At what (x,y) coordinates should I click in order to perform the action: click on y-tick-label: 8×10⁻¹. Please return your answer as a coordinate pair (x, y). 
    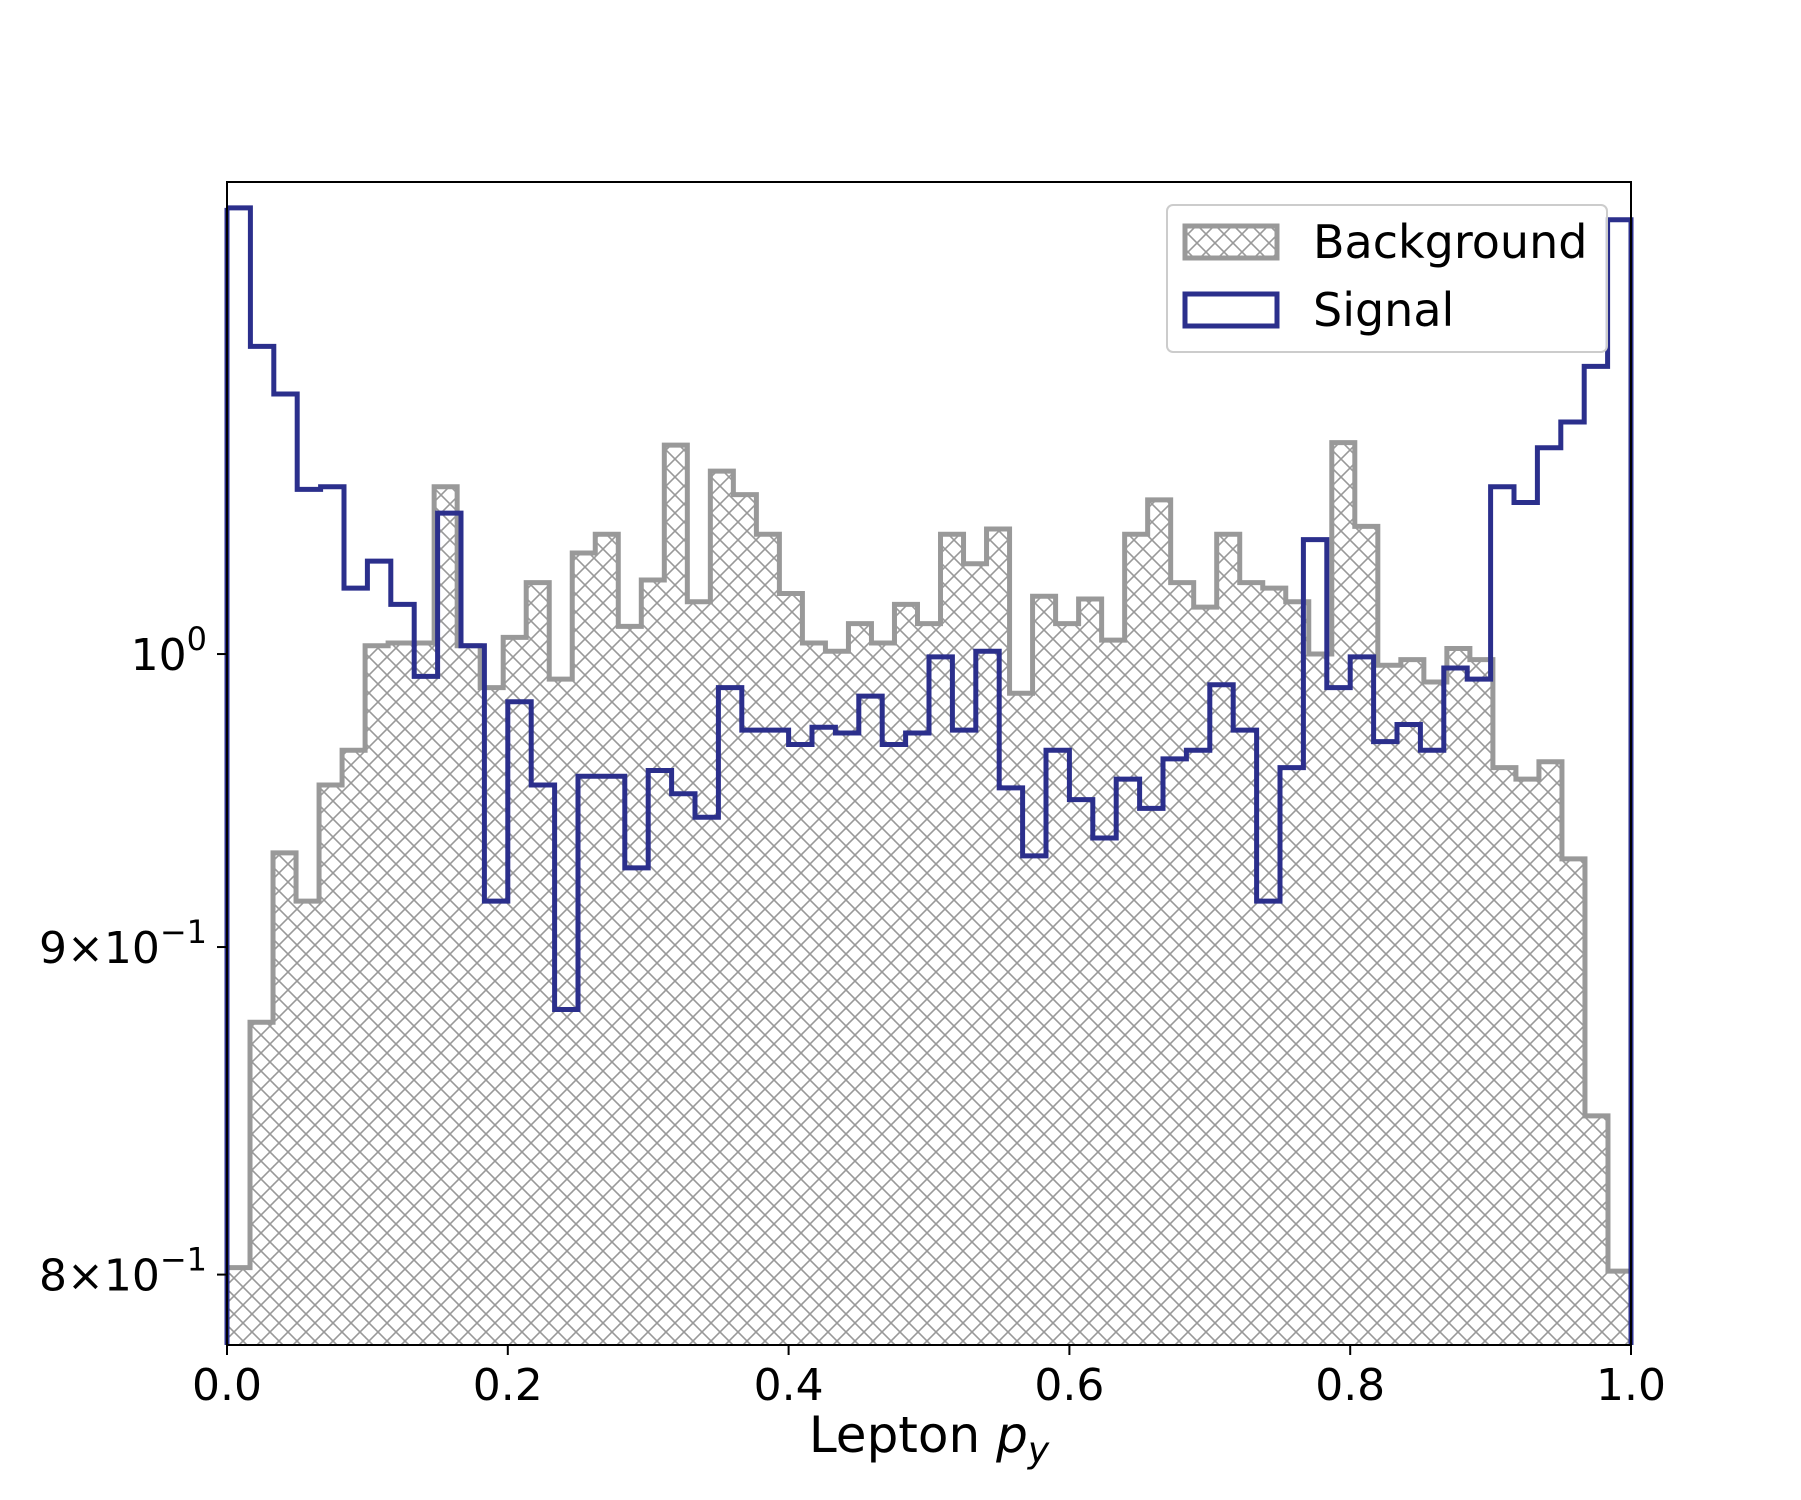
    Looking at the image, I should click on (123, 1271).